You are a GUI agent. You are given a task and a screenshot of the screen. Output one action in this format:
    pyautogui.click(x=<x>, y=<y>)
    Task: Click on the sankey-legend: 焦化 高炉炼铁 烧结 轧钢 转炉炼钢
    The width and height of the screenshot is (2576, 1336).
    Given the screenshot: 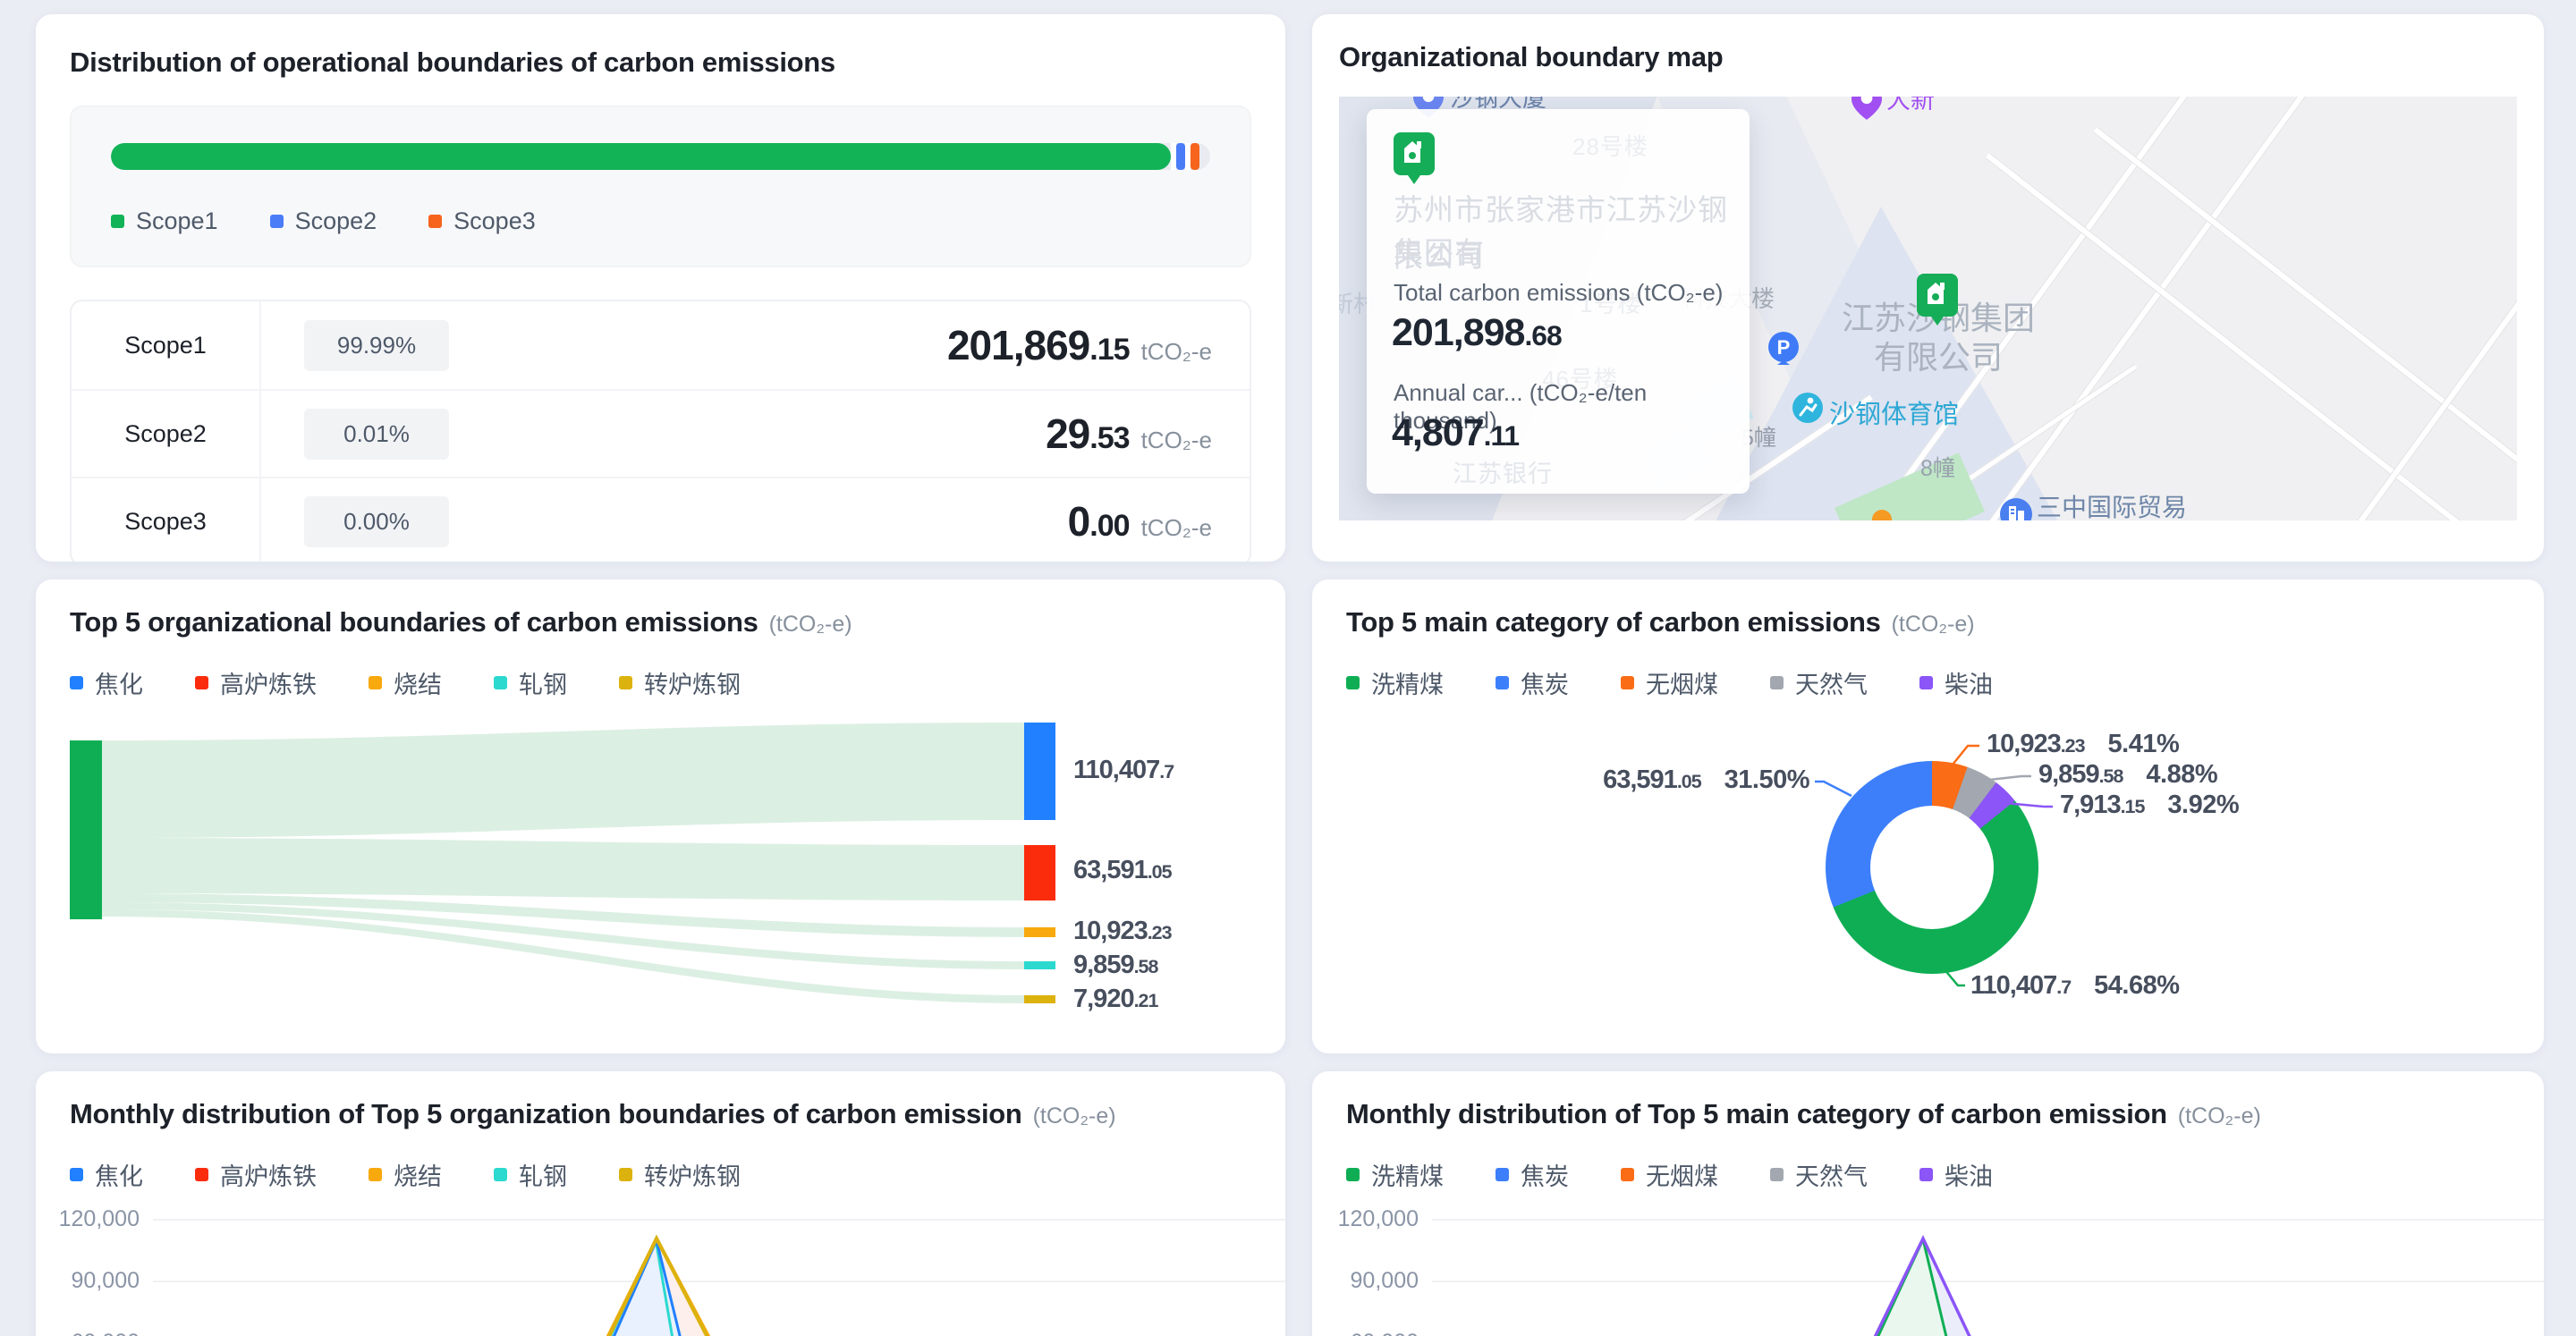 What is the action you would take?
    pyautogui.click(x=660, y=682)
    